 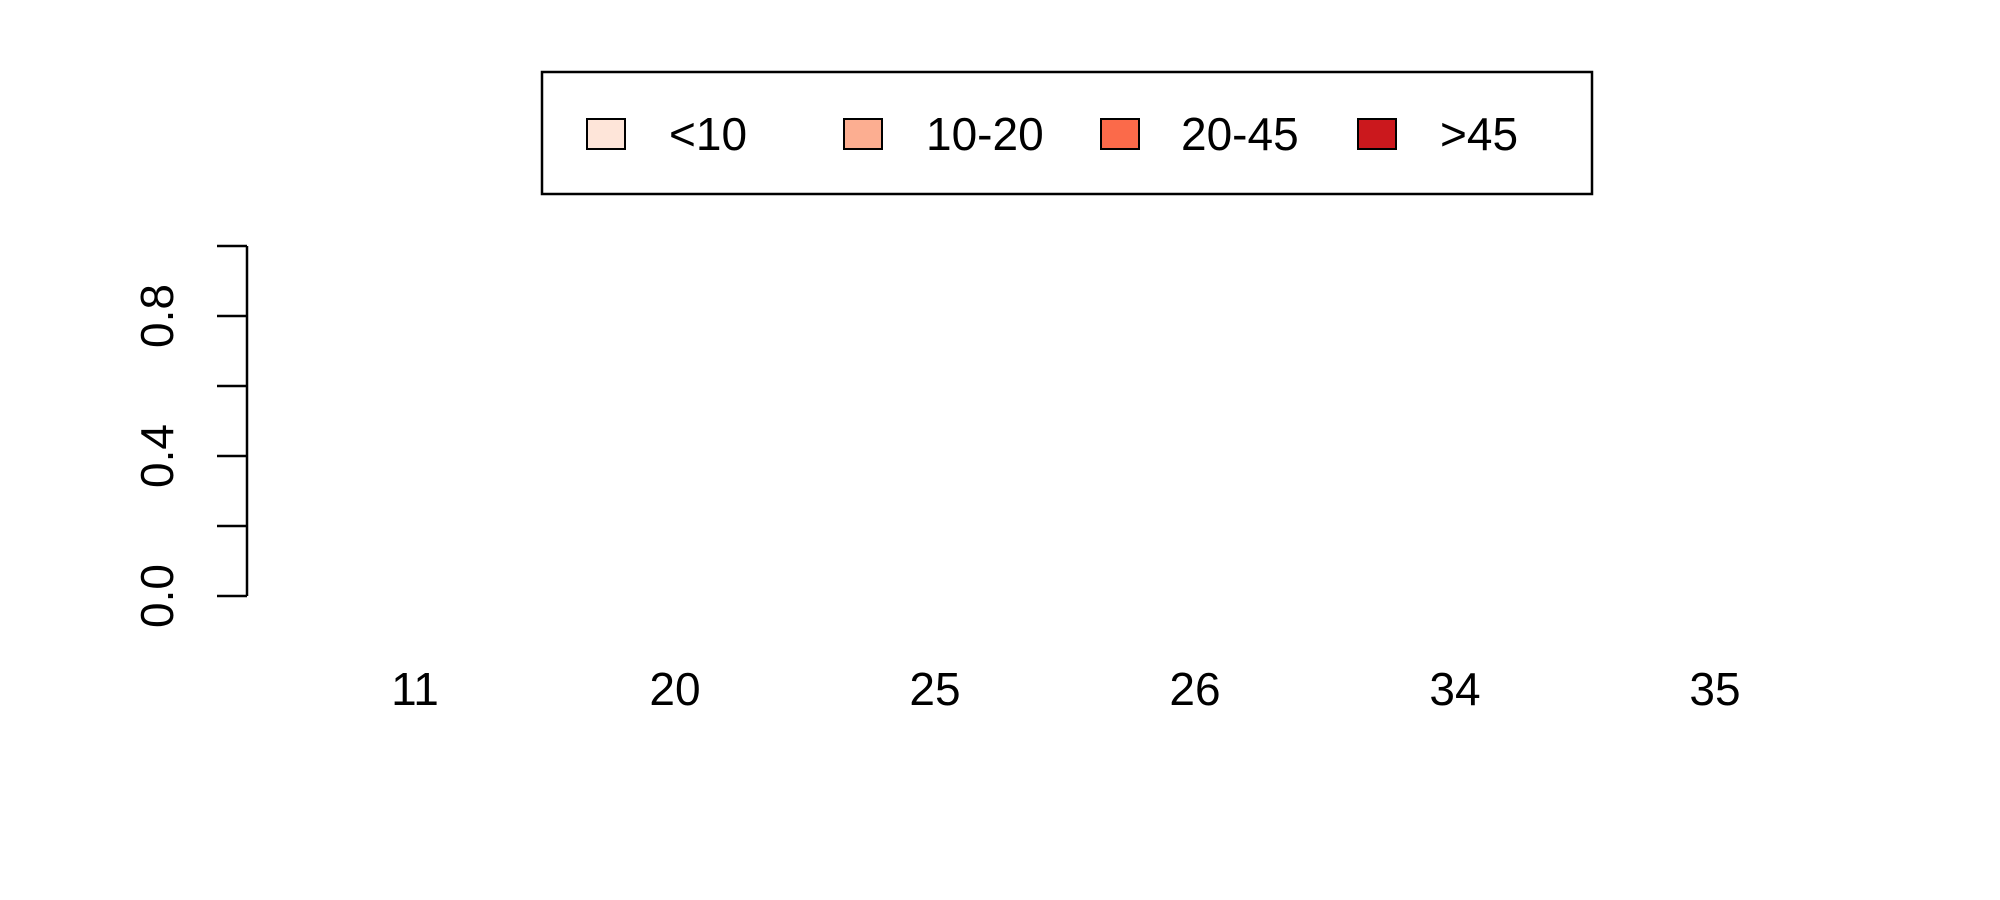 I want to click on legend-label: >45, so click(x=1479, y=134).